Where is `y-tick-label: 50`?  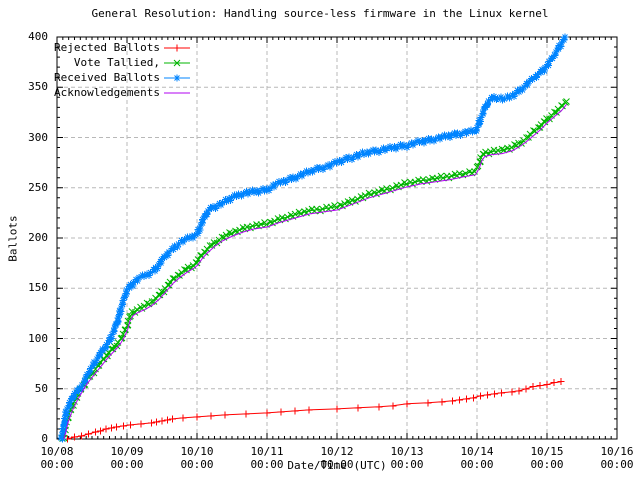
y-tick-label: 50 is located at coordinates (41, 388).